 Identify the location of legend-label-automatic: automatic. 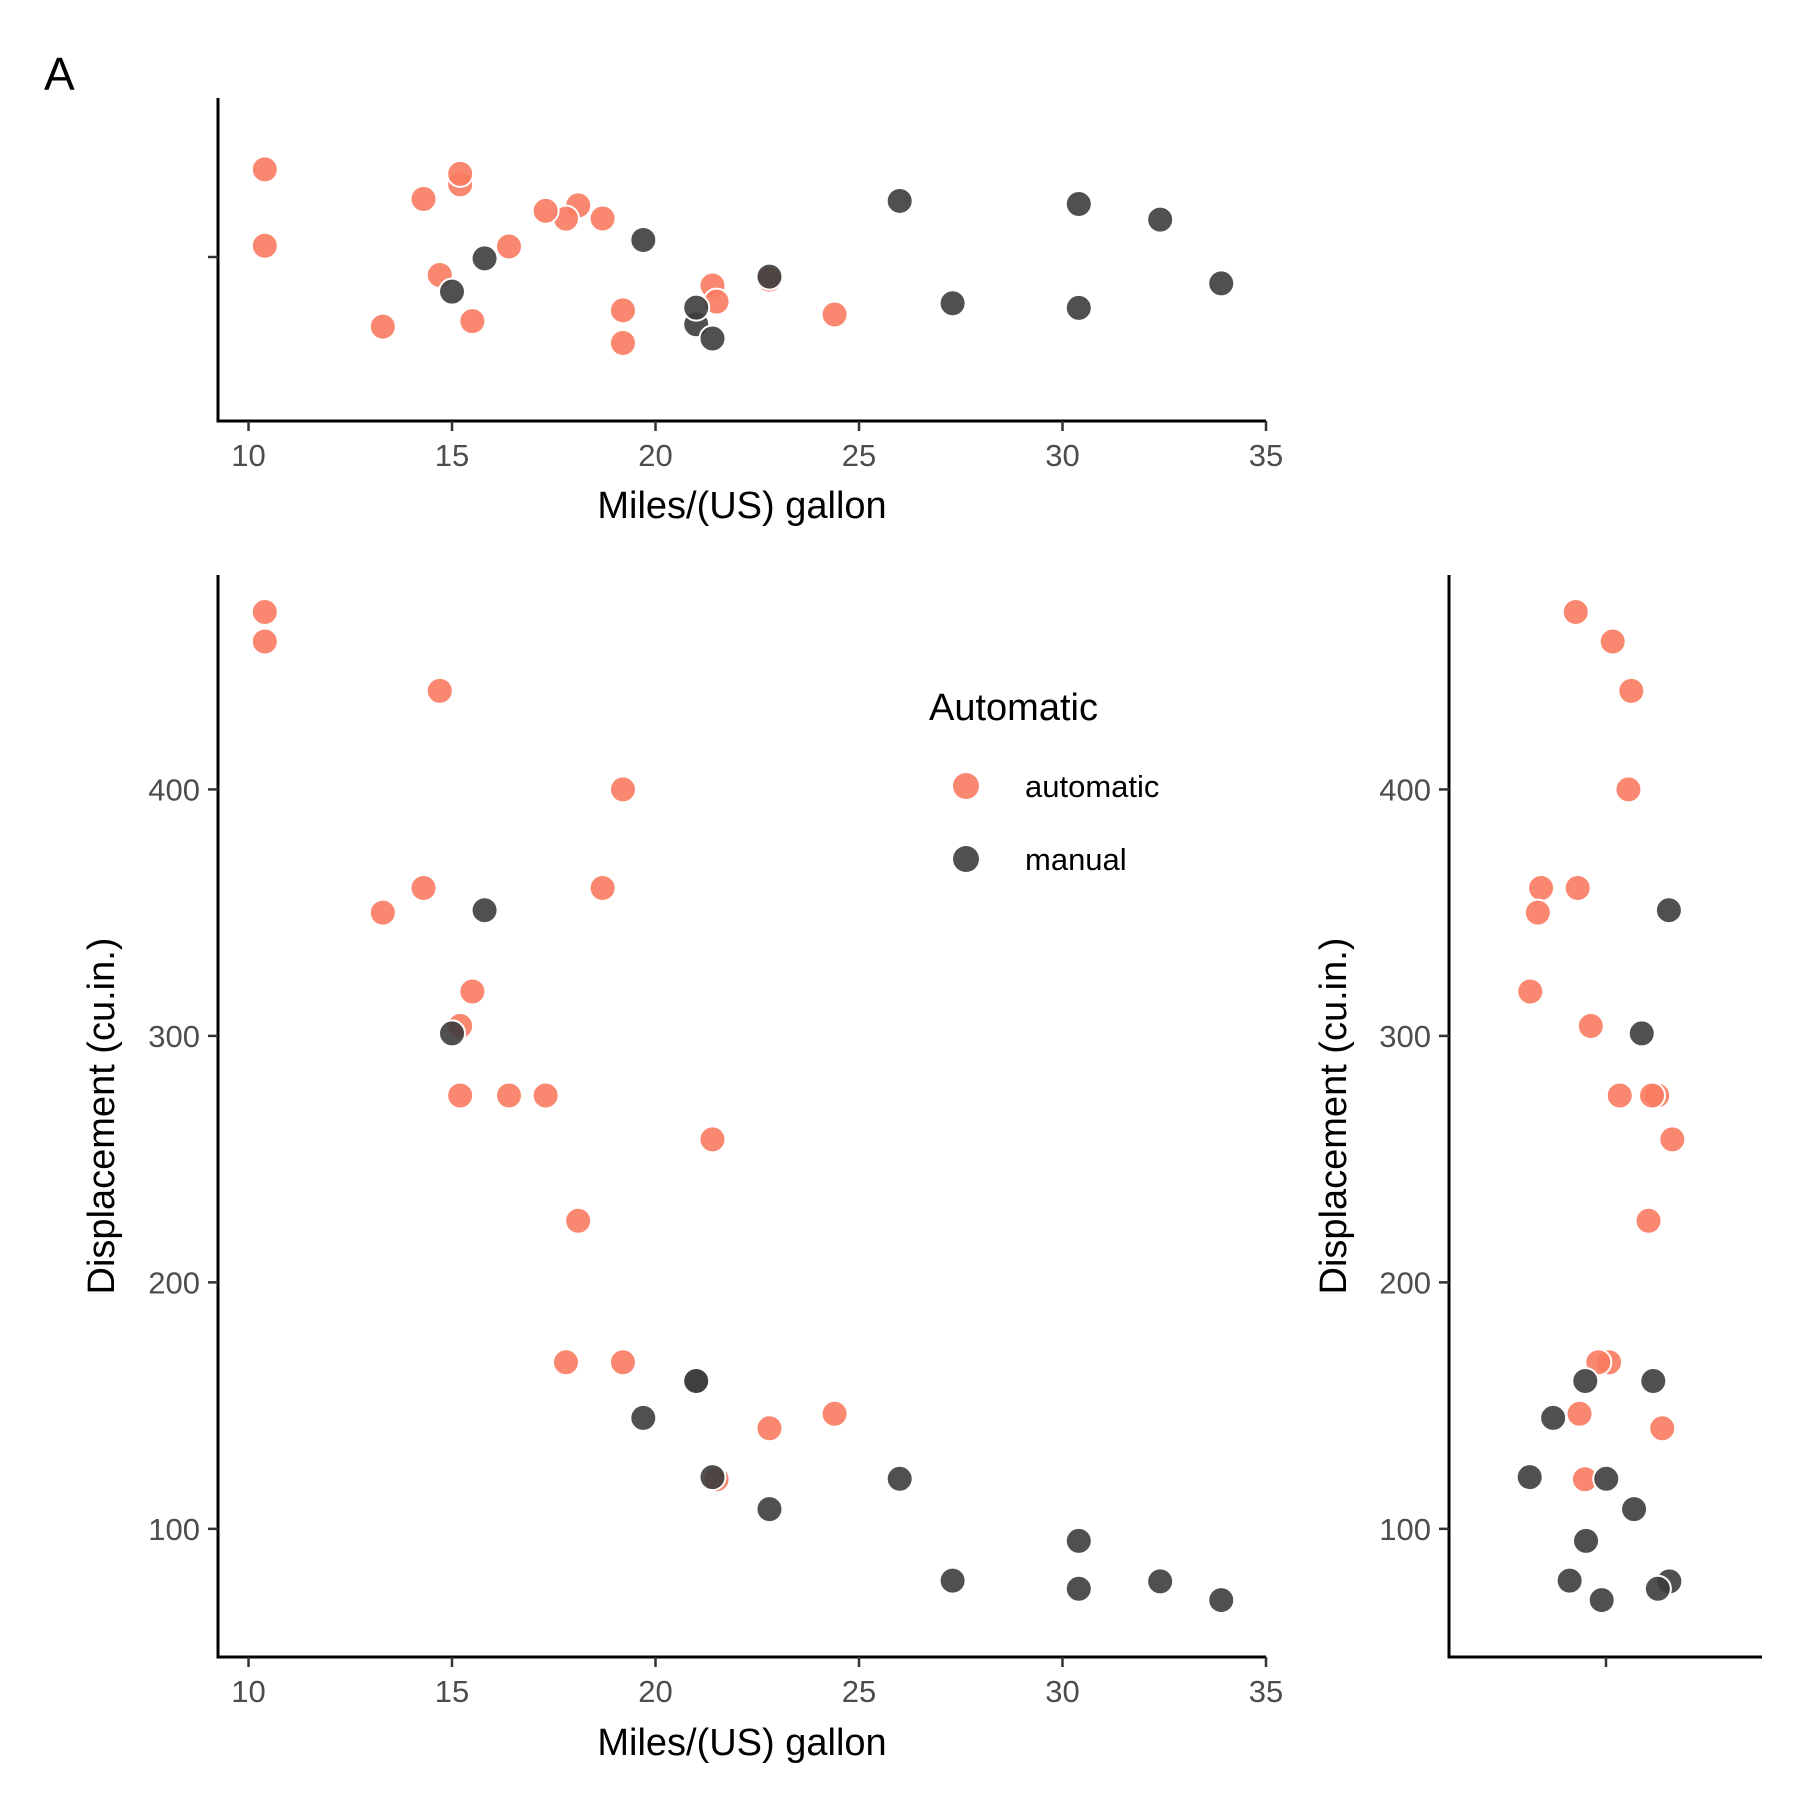
(1092, 786).